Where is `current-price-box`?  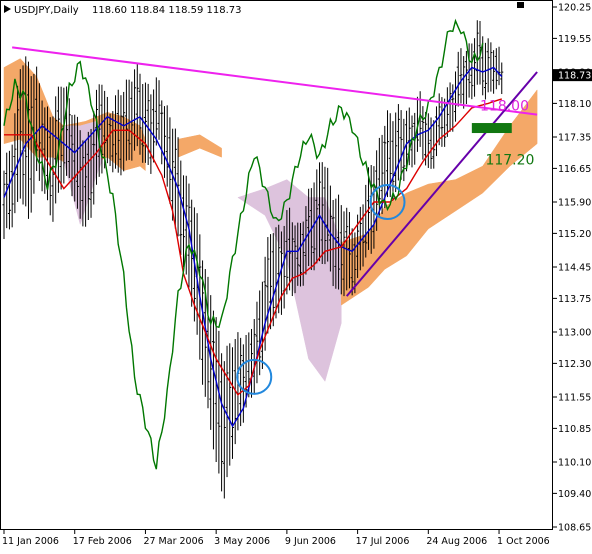
current-price-box is located at coordinates (572, 75).